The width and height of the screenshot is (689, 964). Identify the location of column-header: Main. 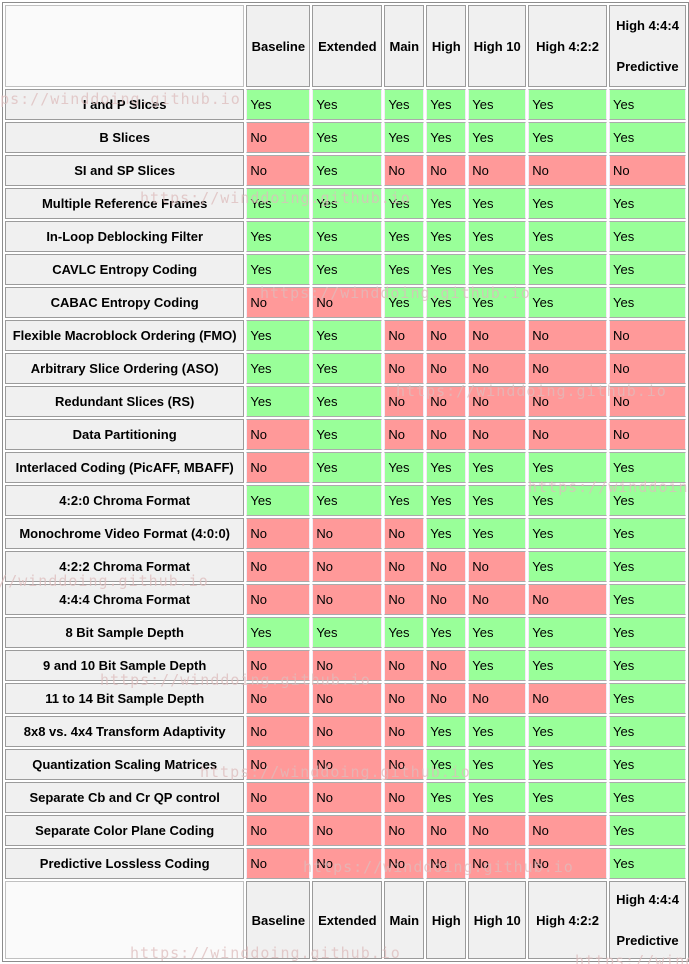
(404, 46).